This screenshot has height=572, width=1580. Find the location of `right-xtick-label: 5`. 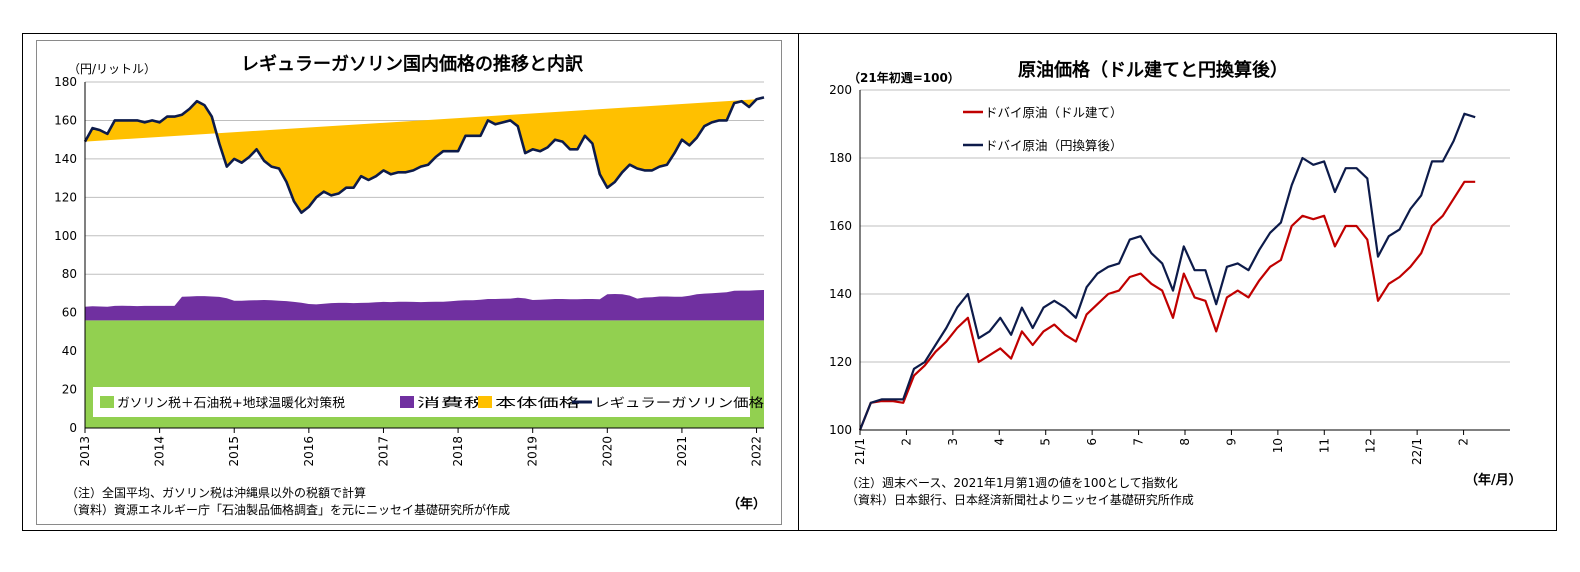

right-xtick-label: 5 is located at coordinates (1046, 442).